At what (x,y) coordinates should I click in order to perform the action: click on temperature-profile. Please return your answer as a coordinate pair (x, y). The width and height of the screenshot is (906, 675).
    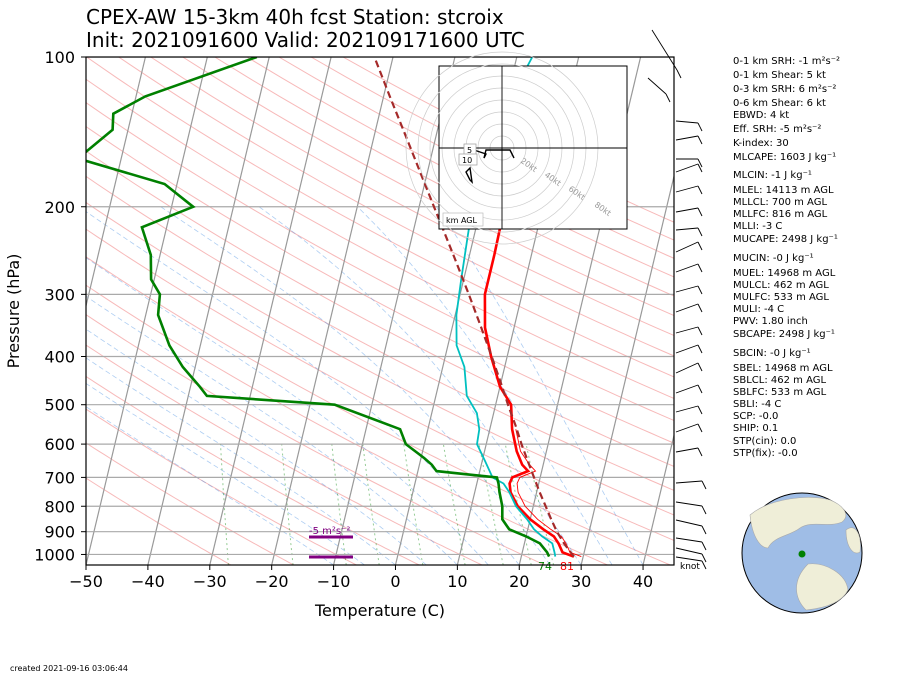
    Looking at the image, I should click on (529, 351).